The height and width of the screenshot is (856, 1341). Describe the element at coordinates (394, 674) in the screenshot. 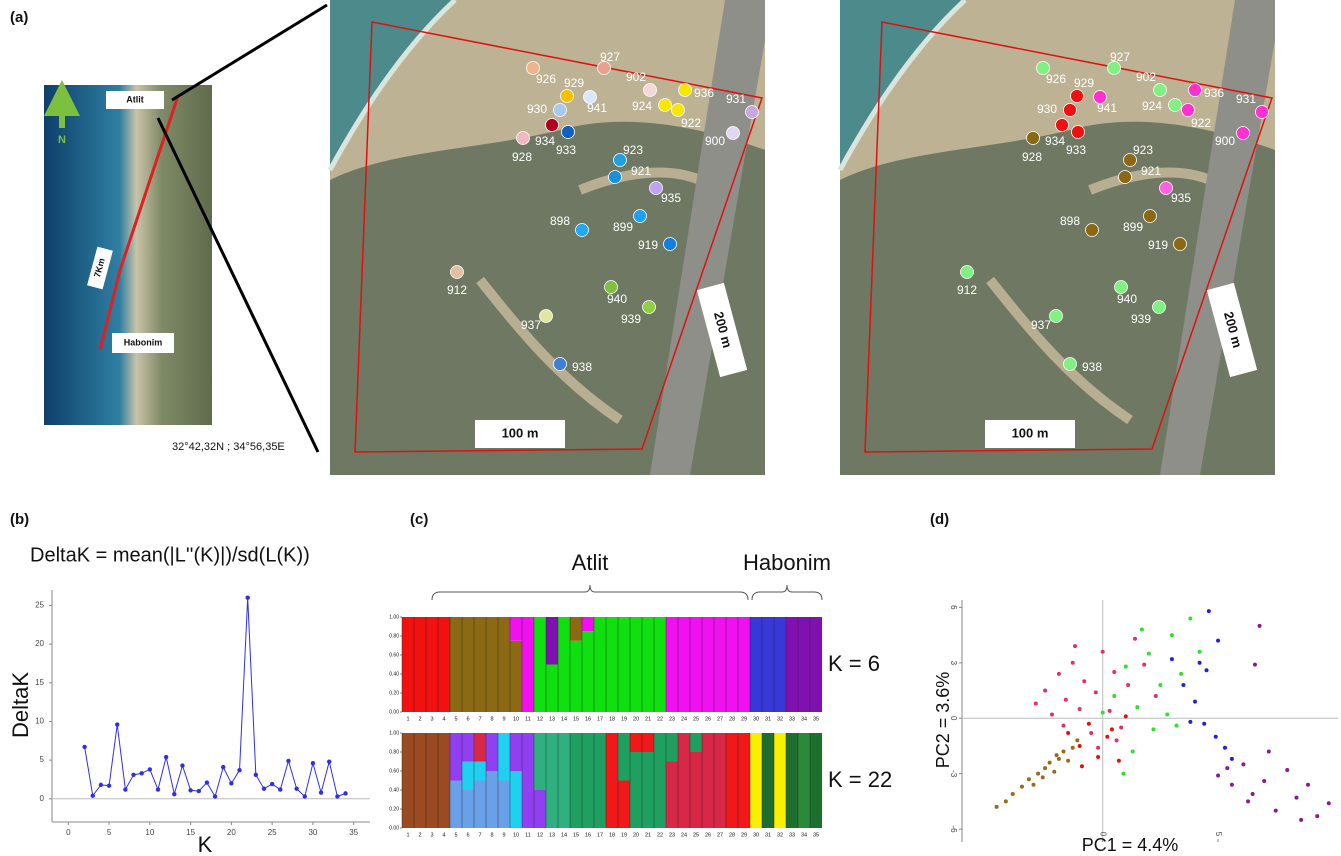

I see `y-tick-label: 0.40` at that location.